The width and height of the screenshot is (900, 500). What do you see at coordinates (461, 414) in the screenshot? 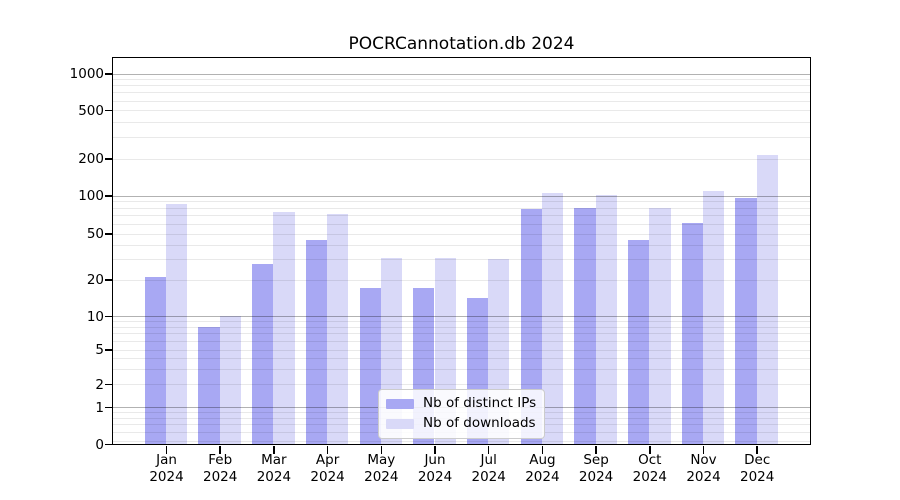
I see `legend: Nb of distinct IPs Nb of downloads` at bounding box center [461, 414].